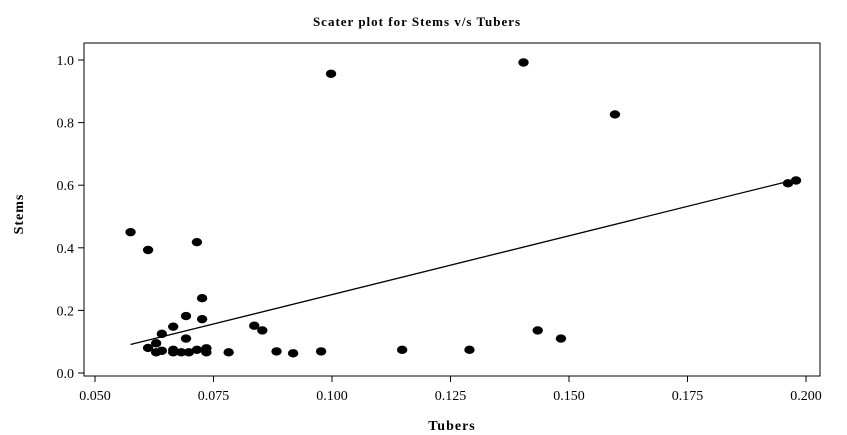 The height and width of the screenshot is (435, 847). I want to click on chart-title: Scater plot for Stems v/s Tubers, so click(417, 21).